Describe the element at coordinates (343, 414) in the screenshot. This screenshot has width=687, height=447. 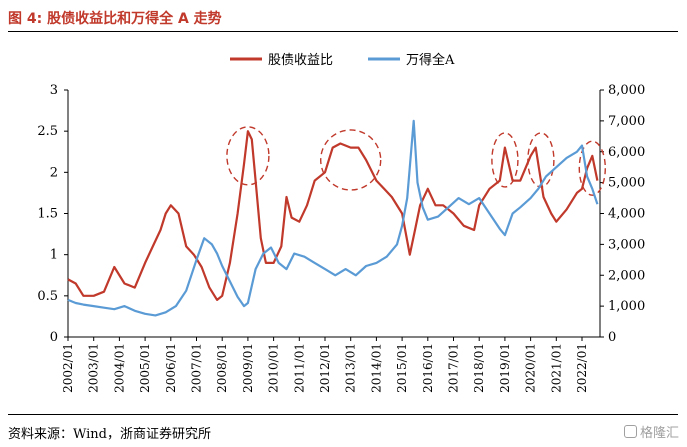
I see `source-rule` at that location.